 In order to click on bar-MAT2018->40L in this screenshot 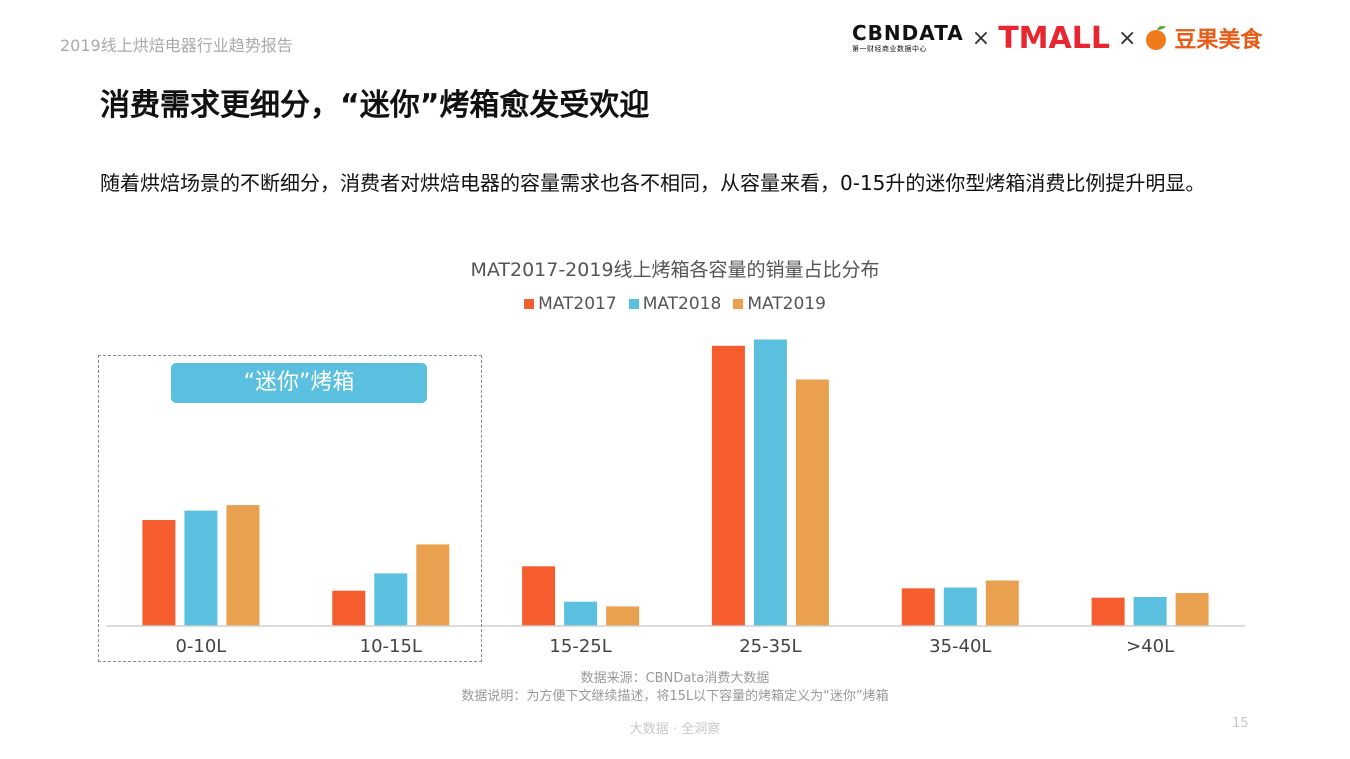, I will do `click(1150, 611)`.